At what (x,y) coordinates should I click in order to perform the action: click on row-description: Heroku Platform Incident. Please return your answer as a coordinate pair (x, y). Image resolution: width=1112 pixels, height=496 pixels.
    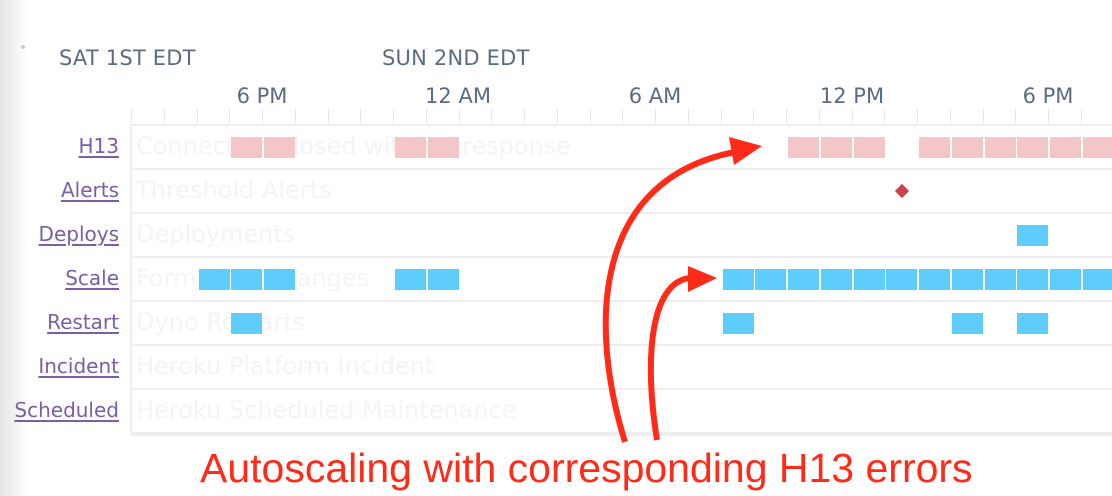
    Looking at the image, I should click on (285, 366).